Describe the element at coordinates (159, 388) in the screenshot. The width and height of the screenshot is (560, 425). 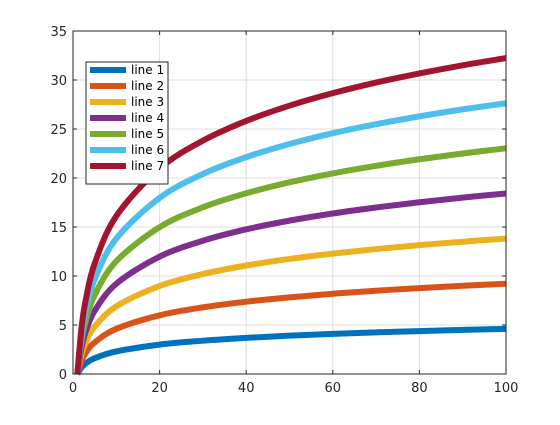
I see `x-tick-label: 20` at that location.